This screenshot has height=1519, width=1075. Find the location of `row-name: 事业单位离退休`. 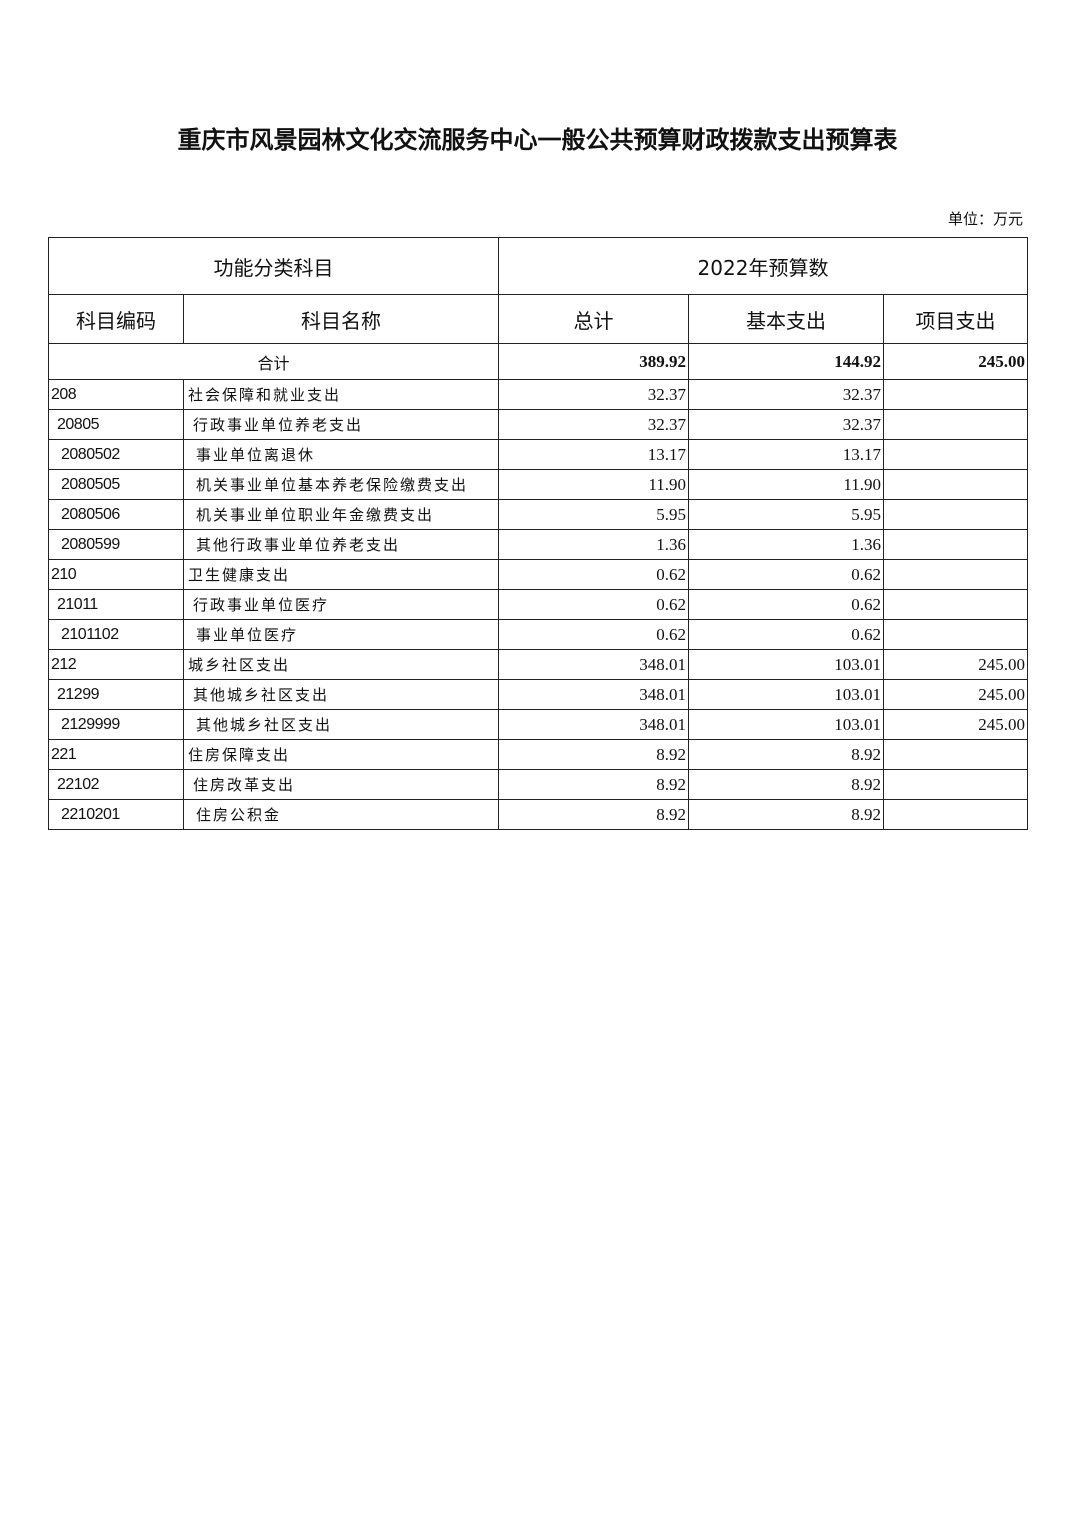

row-name: 事业单位离退休 is located at coordinates (341, 454).